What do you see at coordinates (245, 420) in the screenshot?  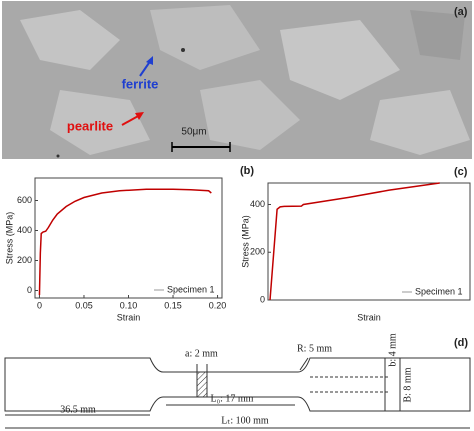 I see `dimension: Lₜ: 100 mm` at bounding box center [245, 420].